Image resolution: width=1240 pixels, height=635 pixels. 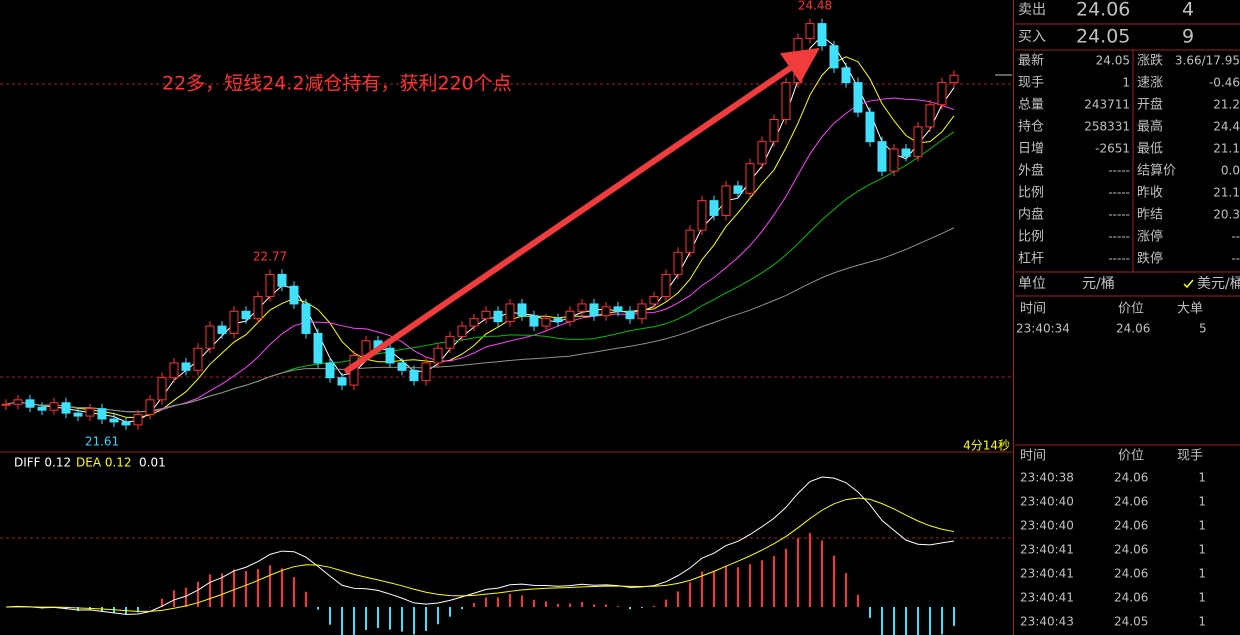 What do you see at coordinates (1047, 622) in the screenshot?
I see `tick-time: 23:40:43` at bounding box center [1047, 622].